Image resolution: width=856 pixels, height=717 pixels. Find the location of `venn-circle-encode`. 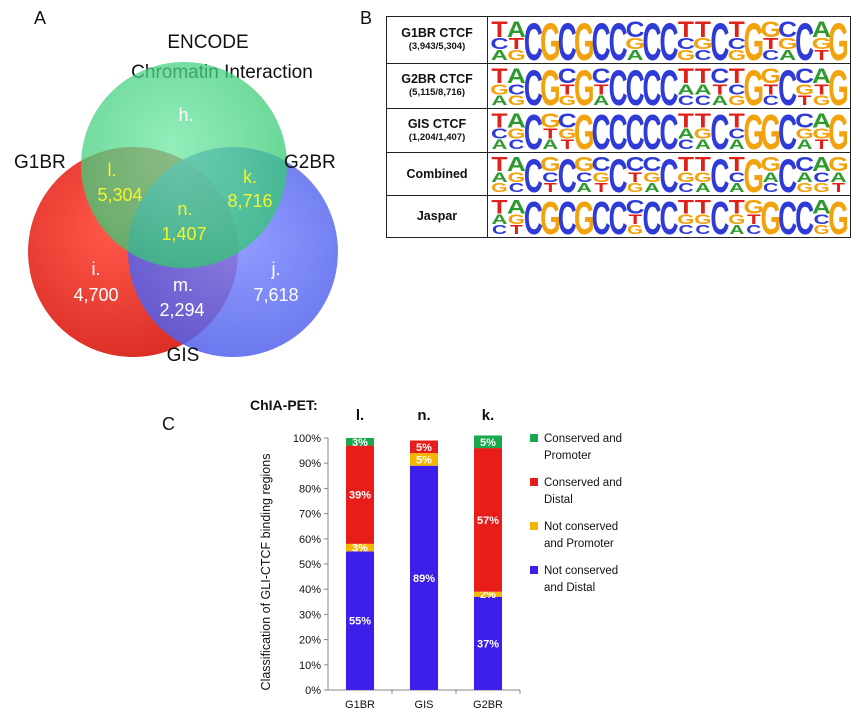

venn-circle-encode is located at coordinates (184, 165).